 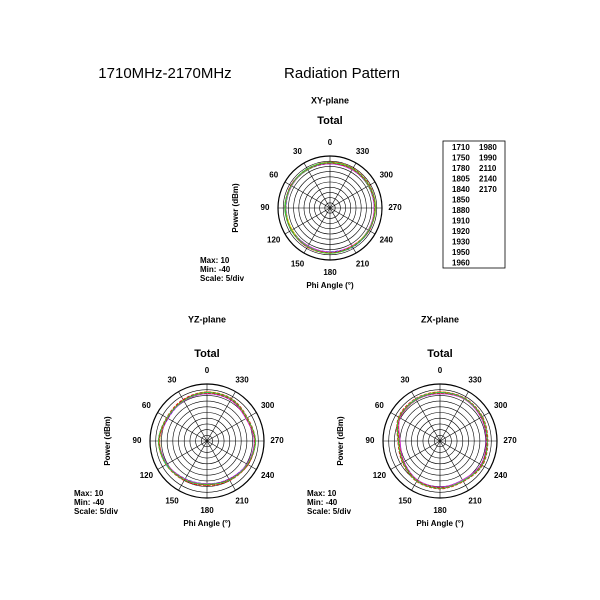 I want to click on page-title: Radiation Pattern, so click(x=342, y=73).